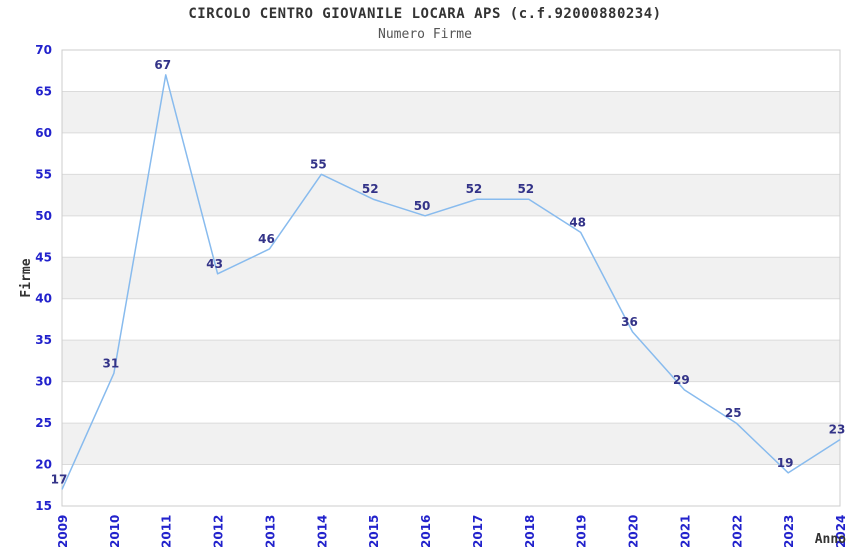 The image size is (850, 550). What do you see at coordinates (582, 531) in the screenshot?
I see `x-tick-label: 2019` at bounding box center [582, 531].